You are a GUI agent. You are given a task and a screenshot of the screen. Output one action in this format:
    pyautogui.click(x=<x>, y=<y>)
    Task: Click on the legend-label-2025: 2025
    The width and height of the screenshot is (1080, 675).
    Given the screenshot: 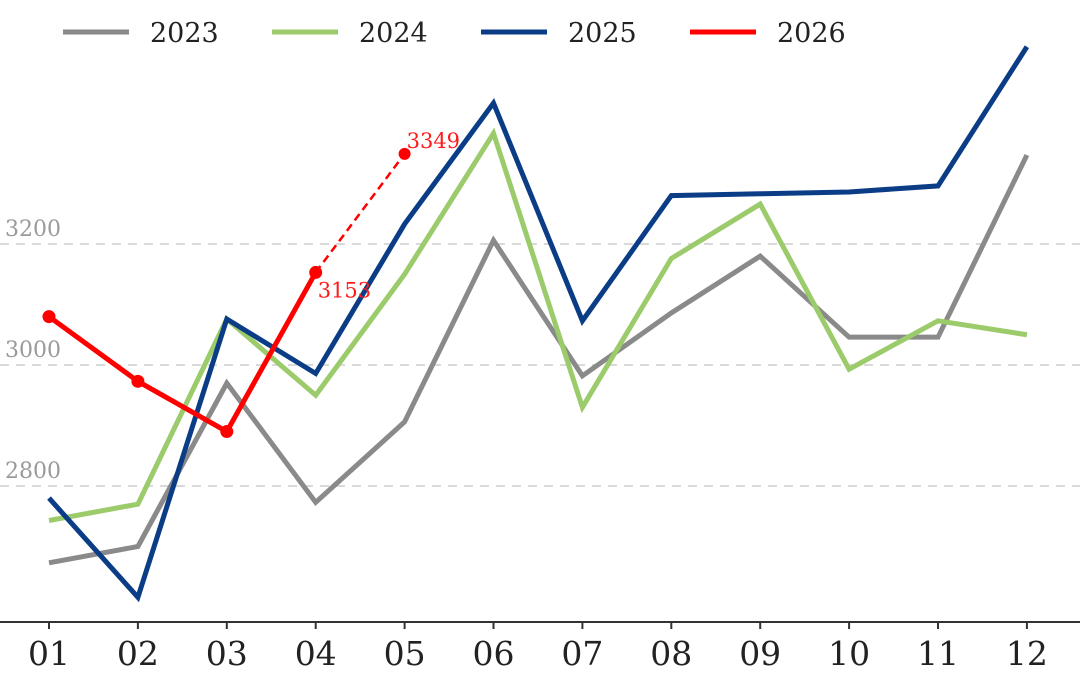 What is the action you would take?
    pyautogui.click(x=602, y=33)
    